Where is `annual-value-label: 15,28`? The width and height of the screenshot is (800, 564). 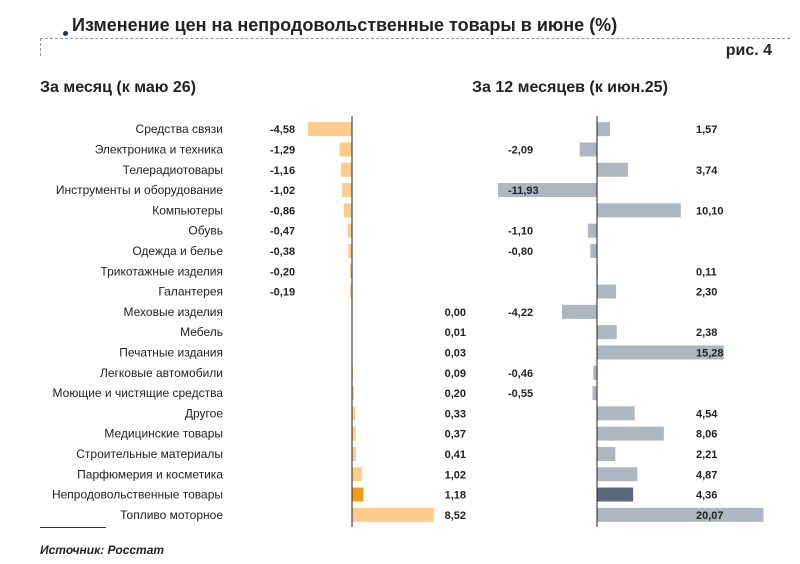
annual-value-label: 15,28 is located at coordinates (710, 353).